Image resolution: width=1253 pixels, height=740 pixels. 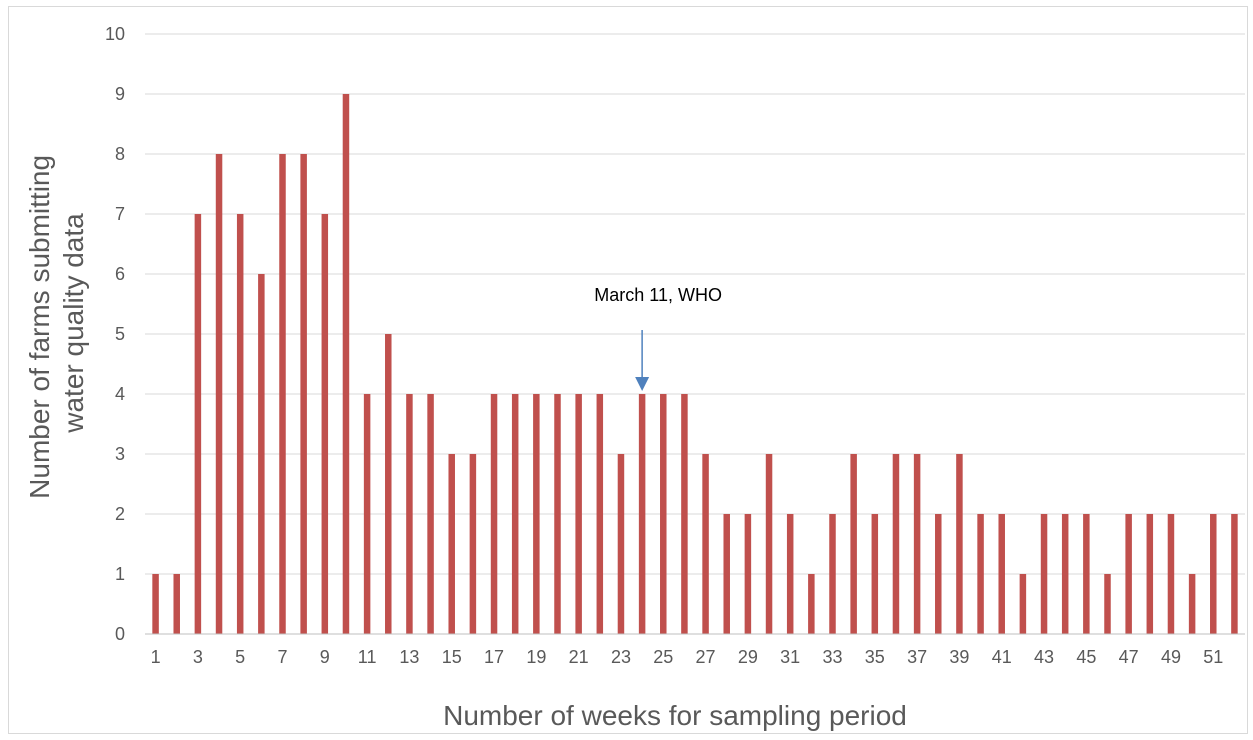 I want to click on y-tick-label: 9, so click(x=120, y=94).